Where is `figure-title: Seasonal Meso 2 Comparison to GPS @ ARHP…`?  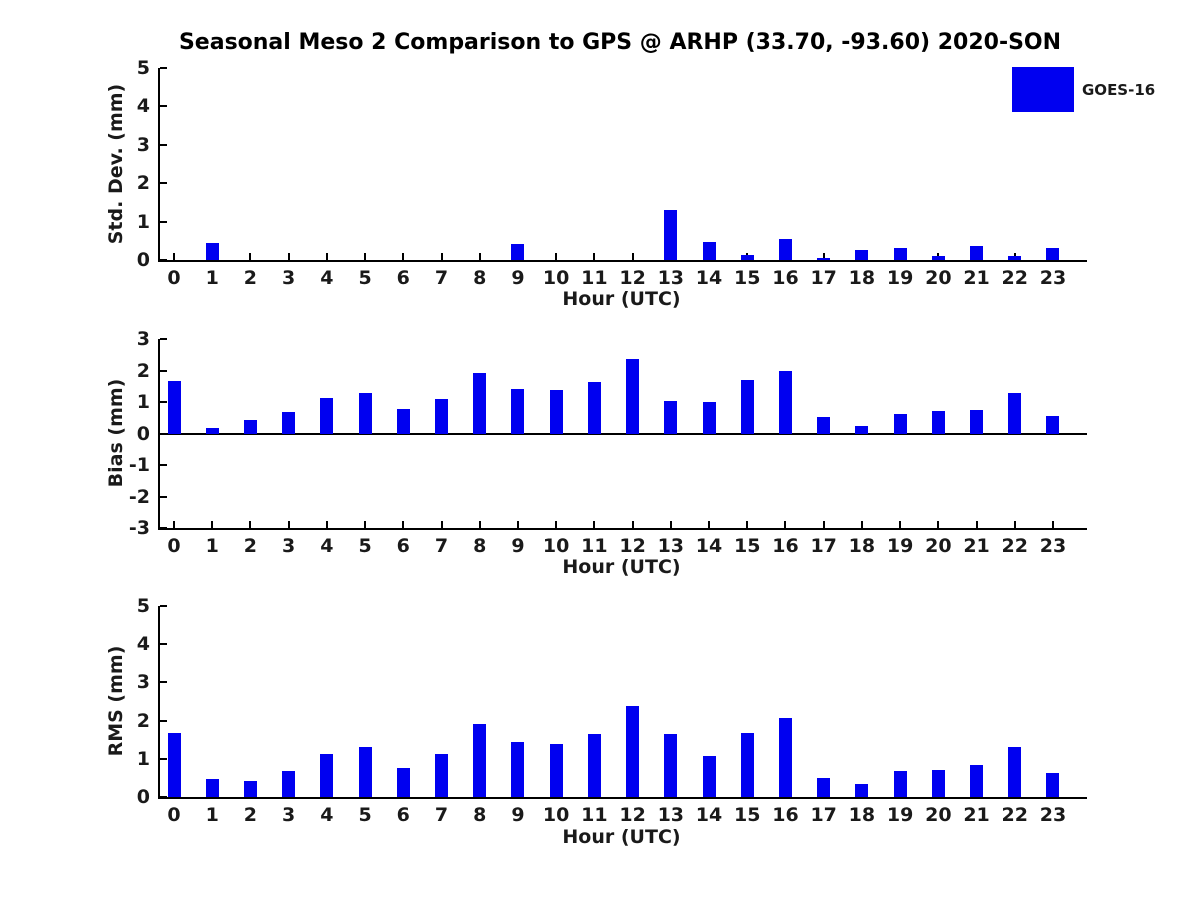 figure-title: Seasonal Meso 2 Comparison to GPS @ ARHP… is located at coordinates (620, 42).